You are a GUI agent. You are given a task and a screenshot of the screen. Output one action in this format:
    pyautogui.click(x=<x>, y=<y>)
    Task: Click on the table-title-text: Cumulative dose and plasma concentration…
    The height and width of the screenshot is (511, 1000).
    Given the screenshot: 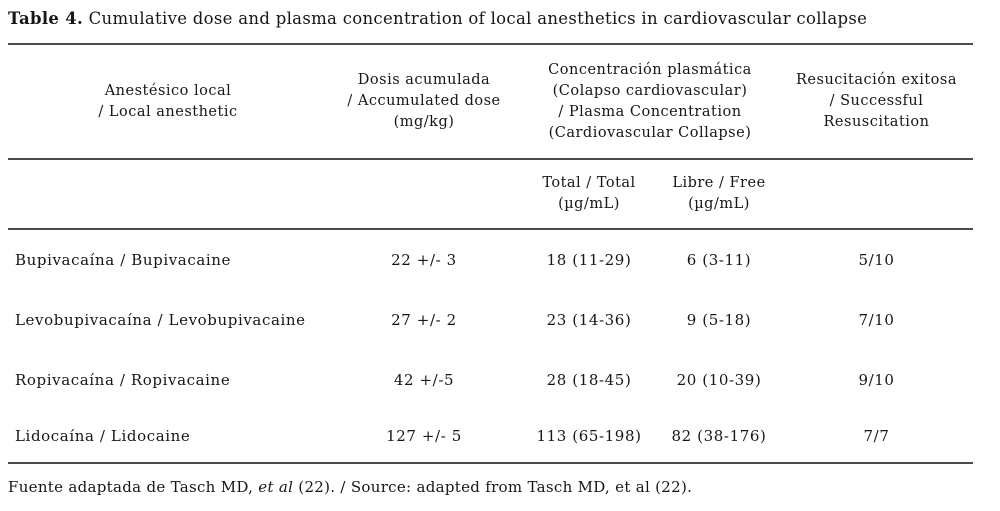 What is the action you would take?
    pyautogui.click(x=475, y=18)
    